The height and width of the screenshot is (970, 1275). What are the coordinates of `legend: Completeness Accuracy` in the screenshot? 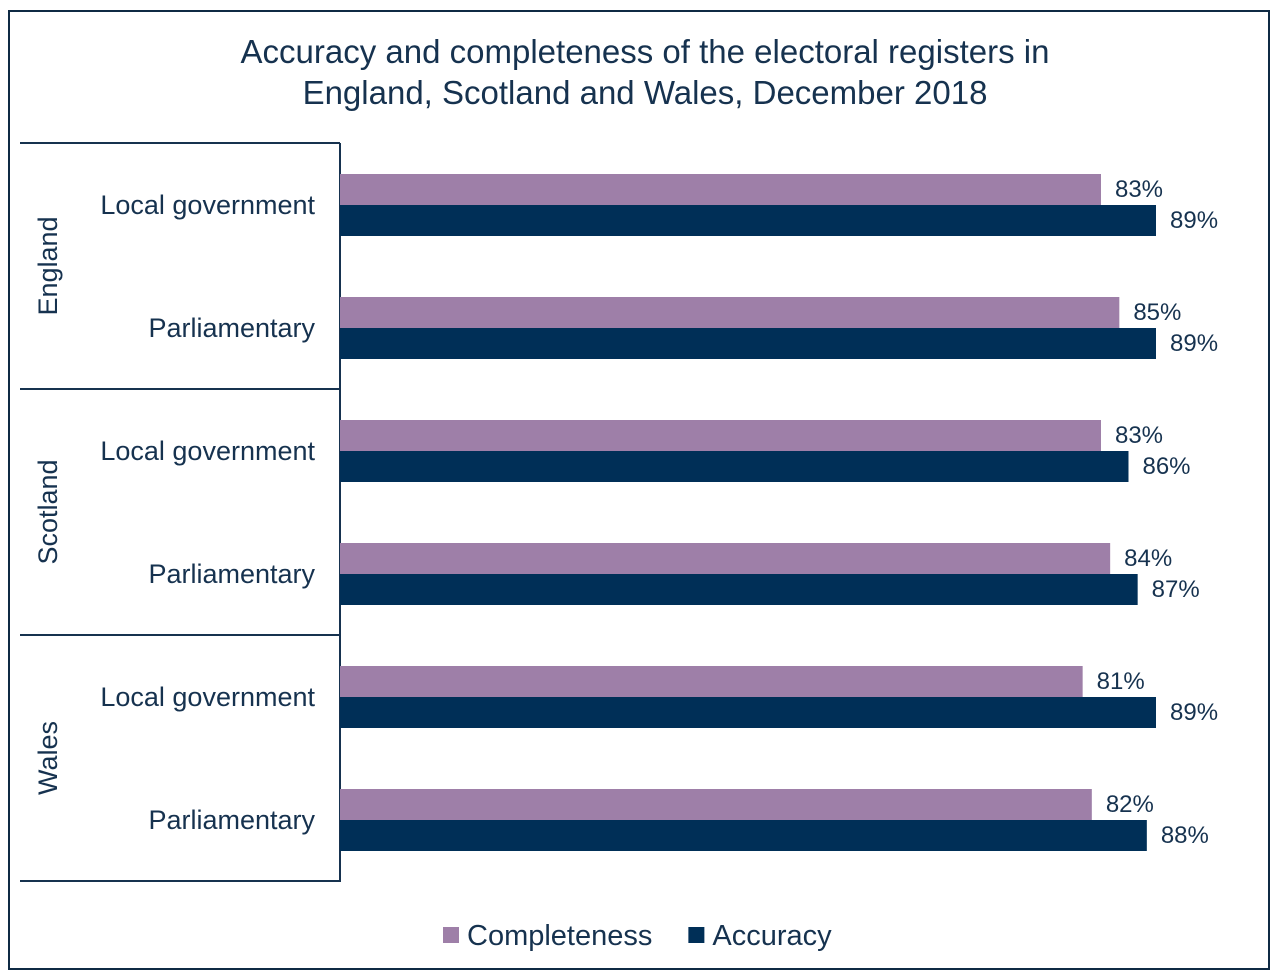 It's located at (637, 936).